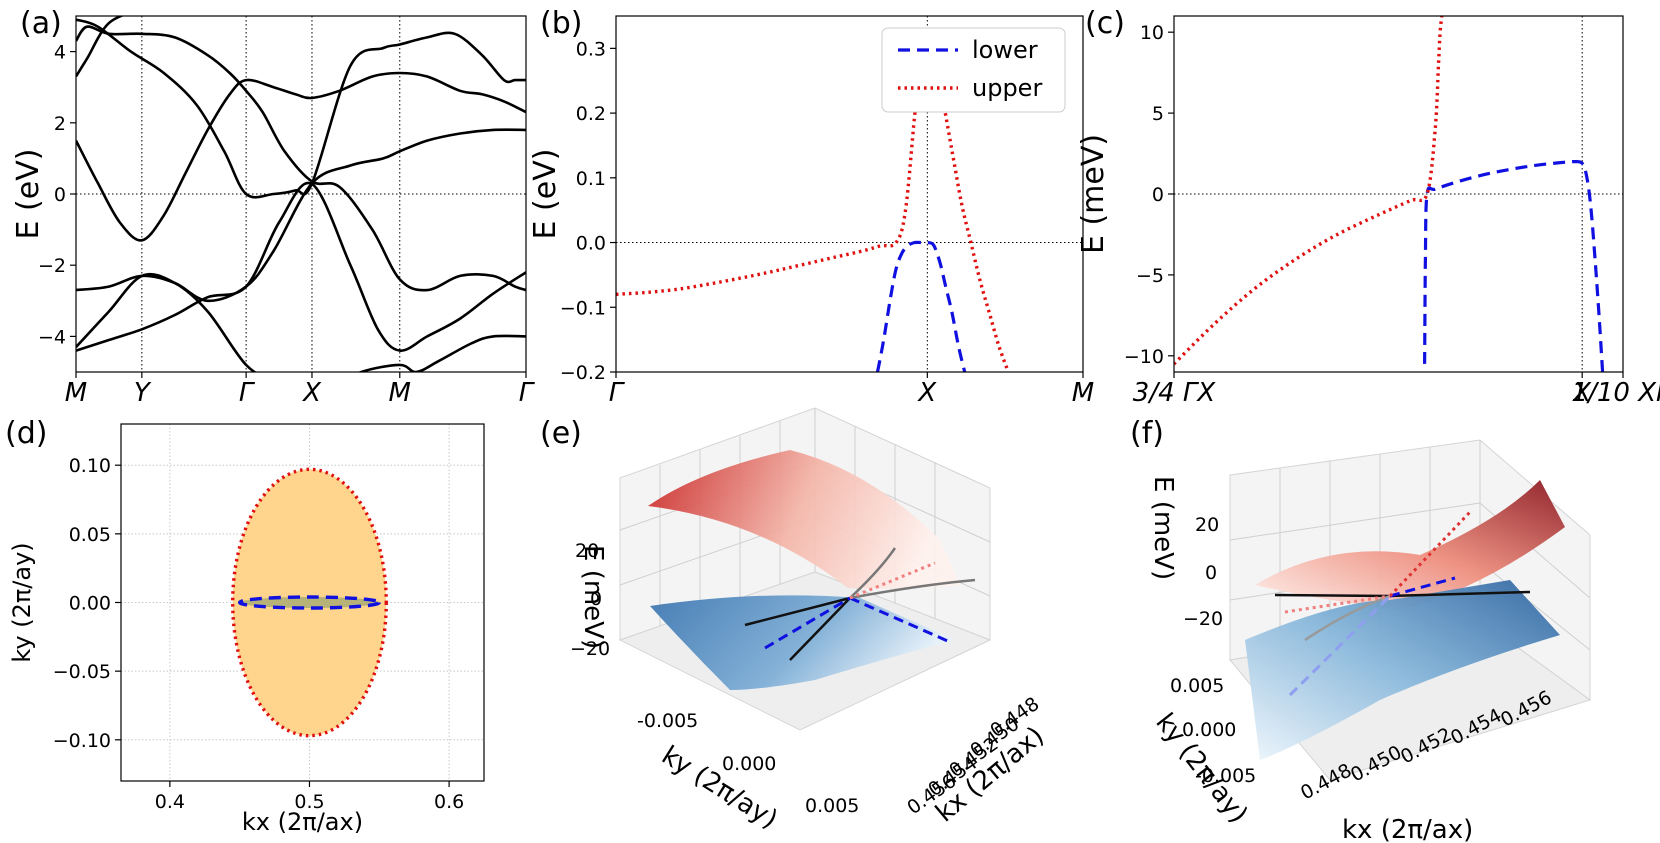 This screenshot has width=1660, height=843. I want to click on xtick-label: 0.4, so click(170, 802).